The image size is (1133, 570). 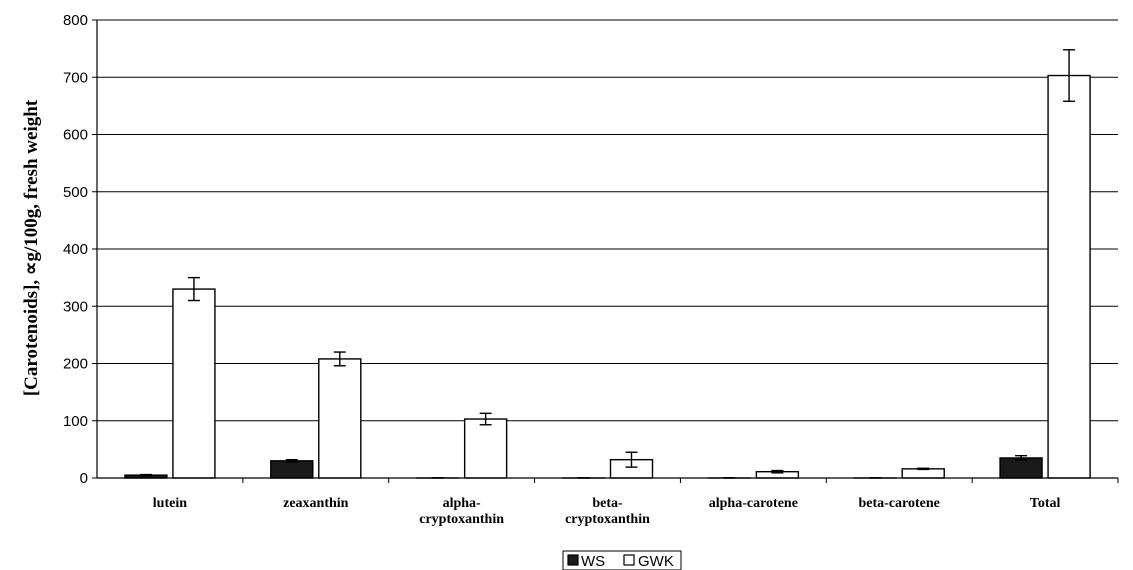 I want to click on x-category-label: zeaxanthin, so click(x=316, y=503).